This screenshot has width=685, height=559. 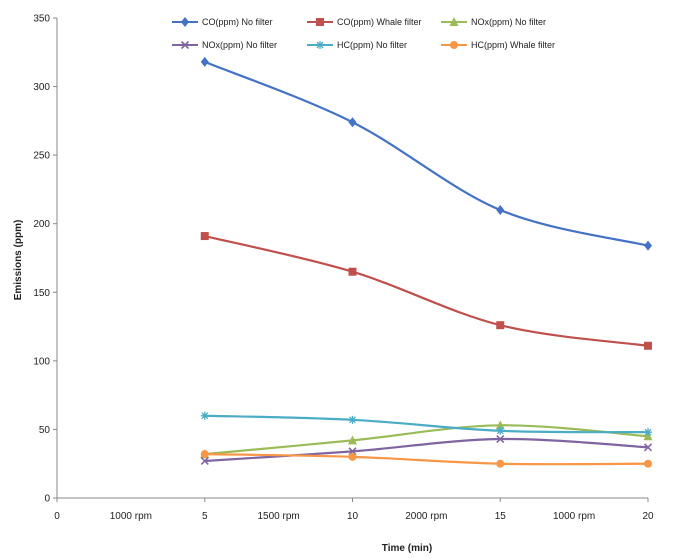 I want to click on x-tick-label: 5, so click(x=205, y=516).